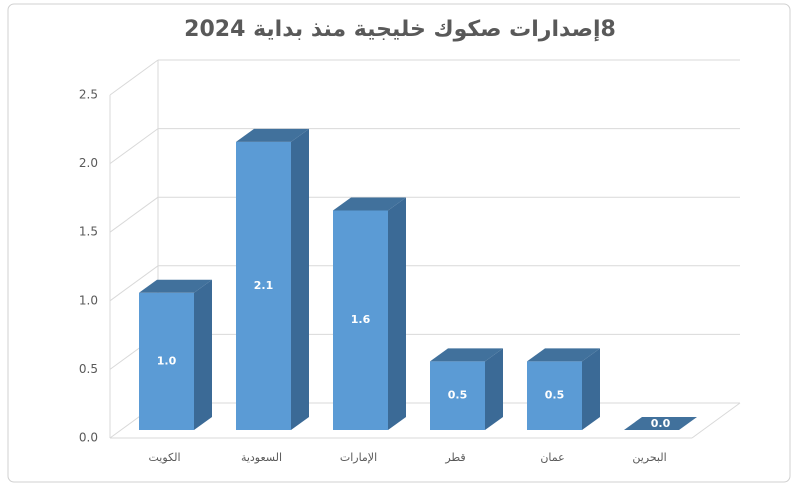  I want to click on chart-title: 8إصدارات صكوك خليجية منذ بداية 2024, so click(400, 29).